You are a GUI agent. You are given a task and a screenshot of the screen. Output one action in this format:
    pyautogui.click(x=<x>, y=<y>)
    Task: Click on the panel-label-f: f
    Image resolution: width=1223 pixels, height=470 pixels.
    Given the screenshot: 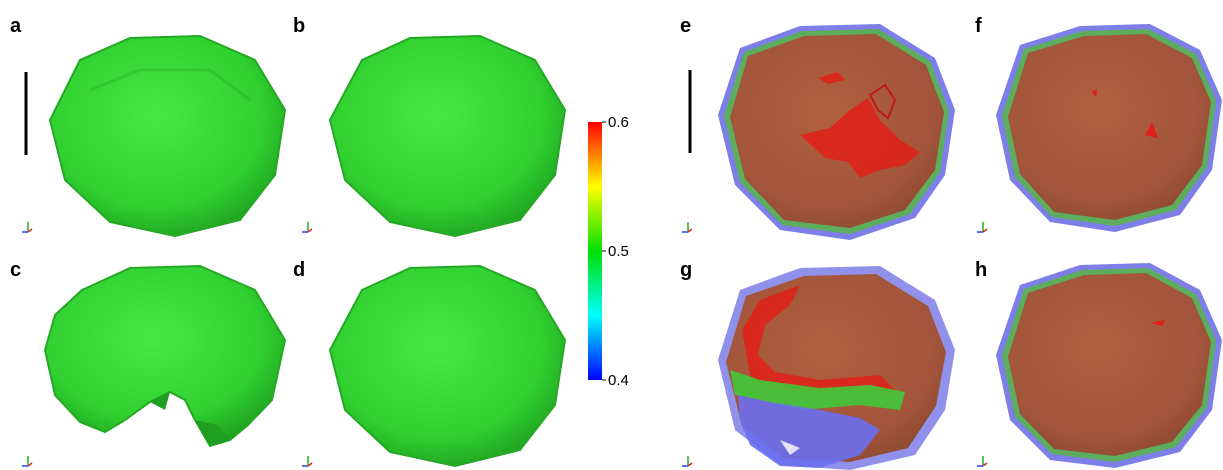 What is the action you would take?
    pyautogui.click(x=978, y=26)
    